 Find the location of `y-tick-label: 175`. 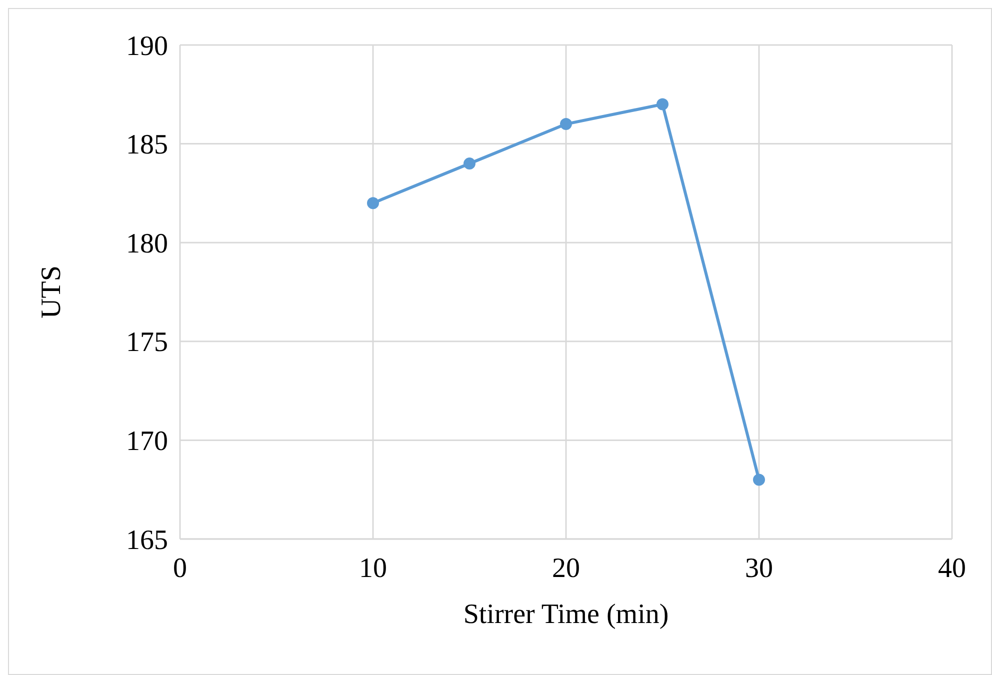

y-tick-label: 175 is located at coordinates (147, 342).